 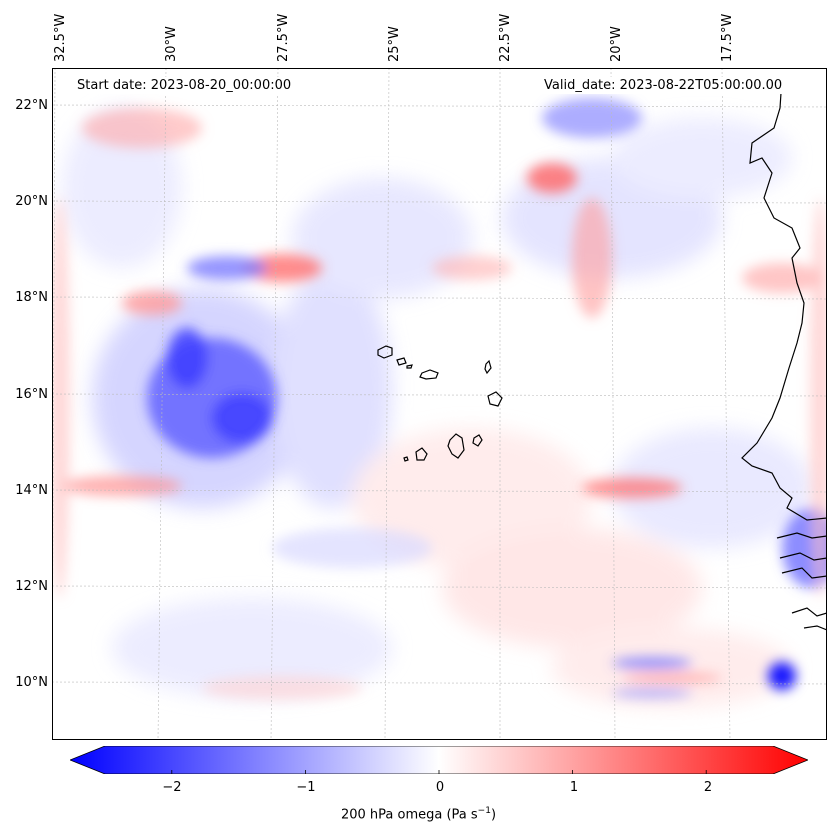 I want to click on colorbar-tick-label: 1, so click(x=574, y=787).